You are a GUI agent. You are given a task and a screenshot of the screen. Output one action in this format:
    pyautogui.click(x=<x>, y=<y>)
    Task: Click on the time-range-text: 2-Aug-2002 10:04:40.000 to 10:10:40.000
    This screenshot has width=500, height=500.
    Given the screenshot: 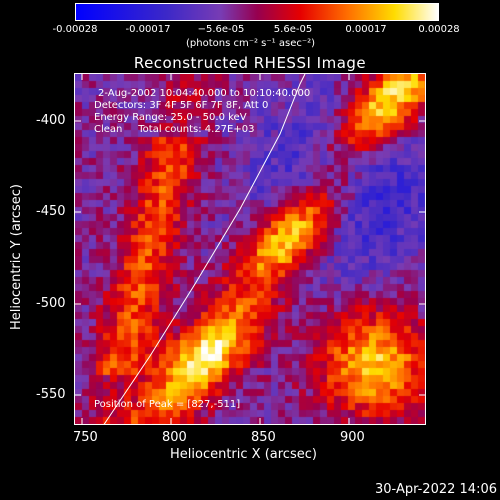 What is the action you would take?
    pyautogui.click(x=204, y=93)
    